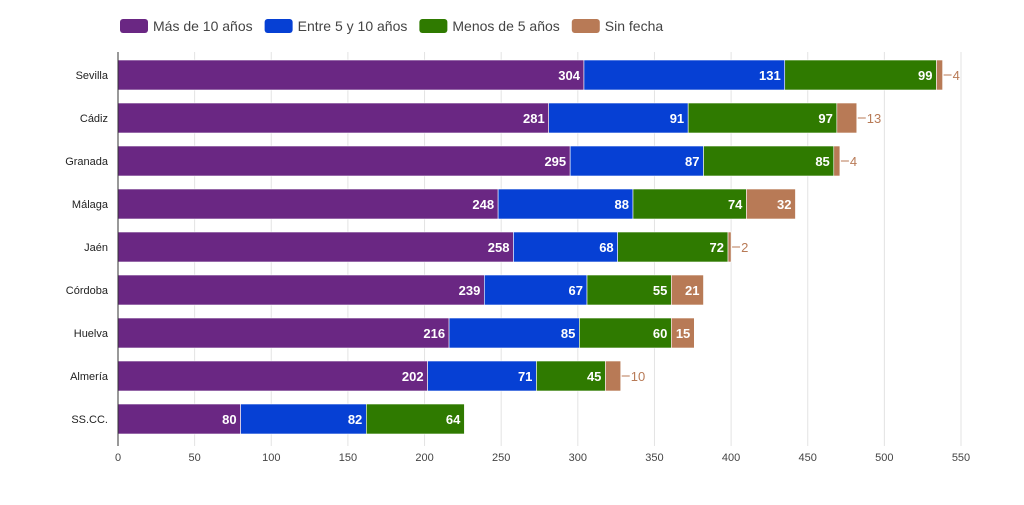 The width and height of the screenshot is (1024, 505). I want to click on data-label: 32, so click(784, 204).